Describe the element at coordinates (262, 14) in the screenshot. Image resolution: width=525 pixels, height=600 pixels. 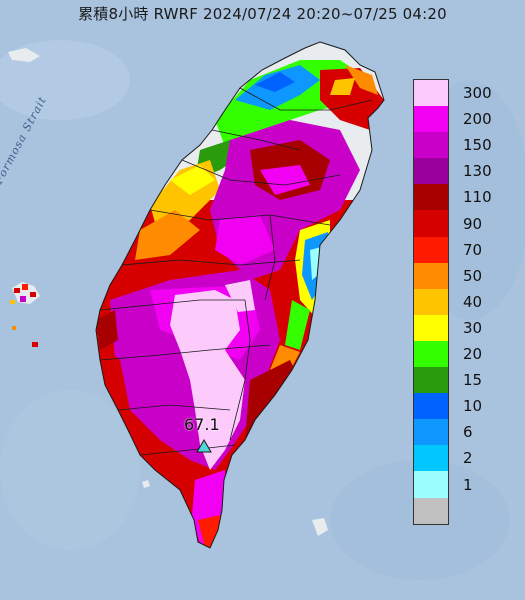
I see `map-title: 累積8小時 RWRF 2024/07/24 20:20~07/25 04:20` at that location.